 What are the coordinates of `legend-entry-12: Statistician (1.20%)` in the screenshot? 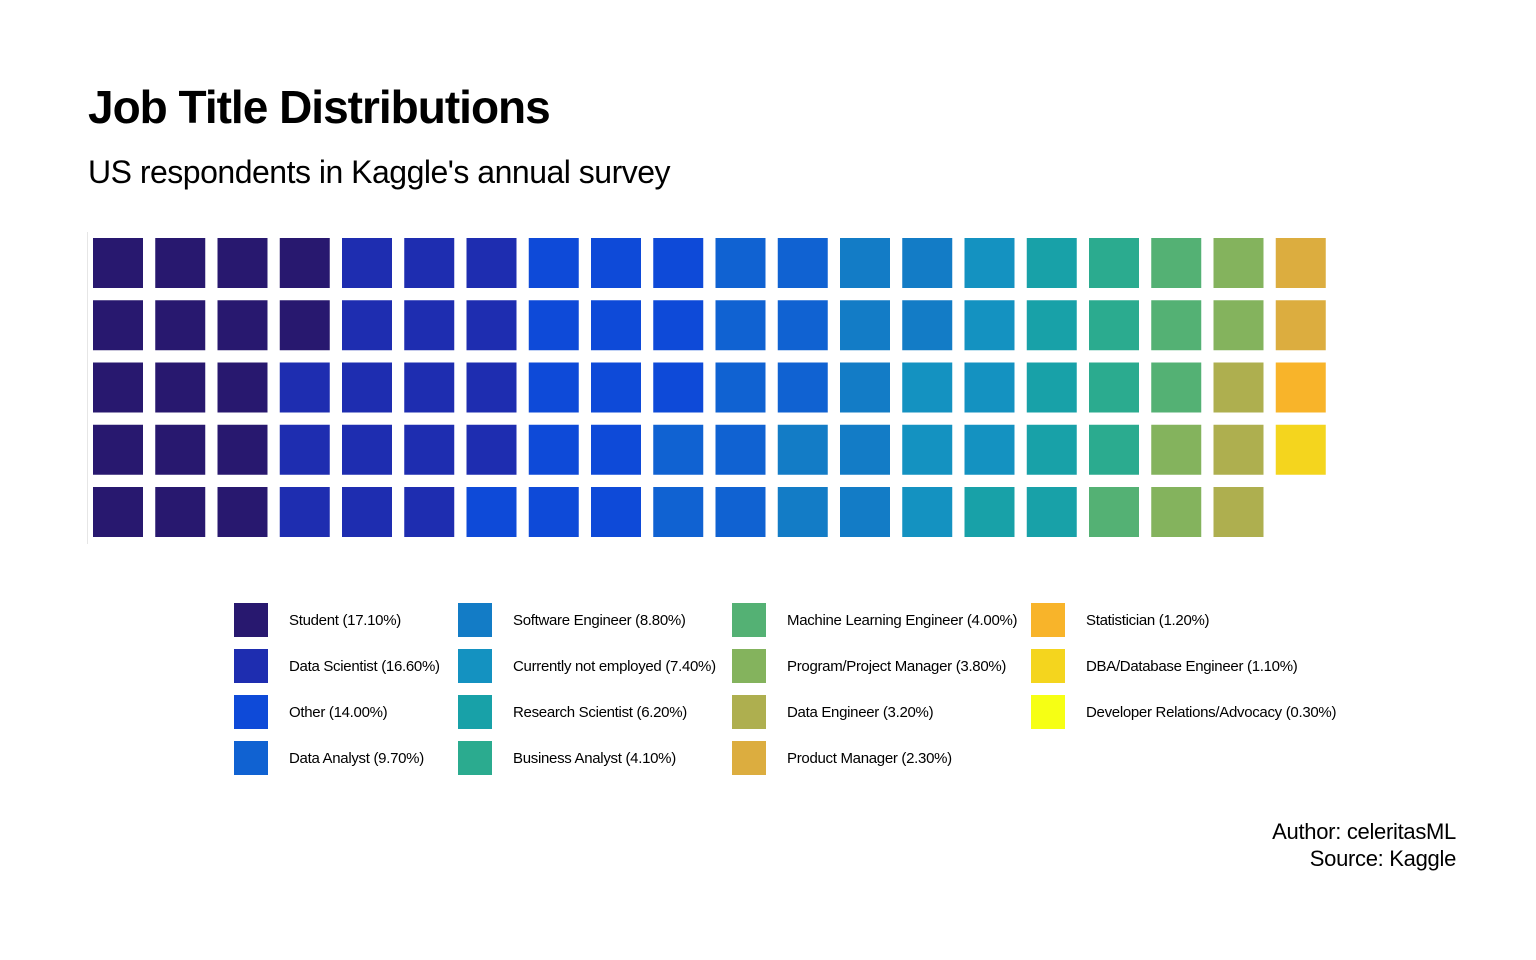 It's located at (1120, 620).